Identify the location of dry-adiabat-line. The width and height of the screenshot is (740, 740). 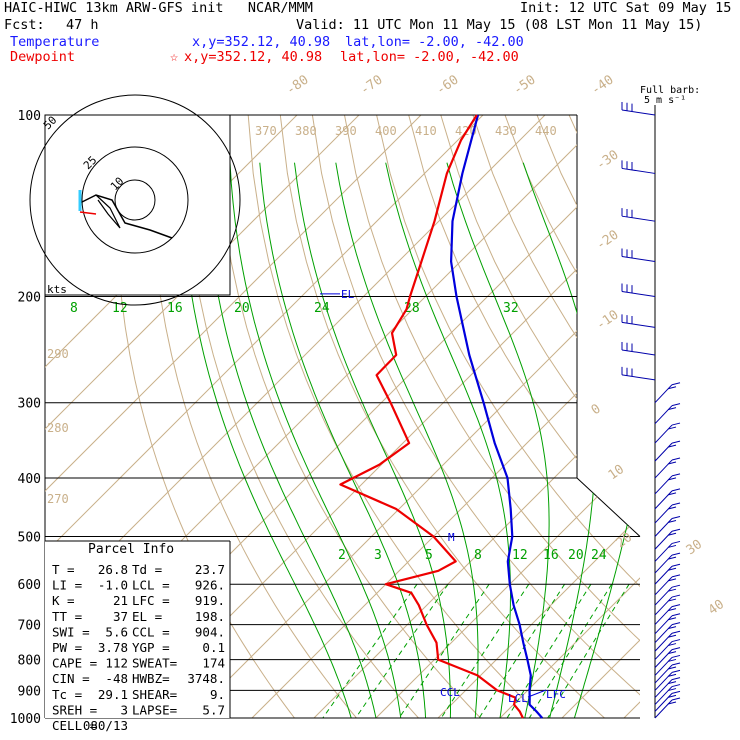
(735, 416).